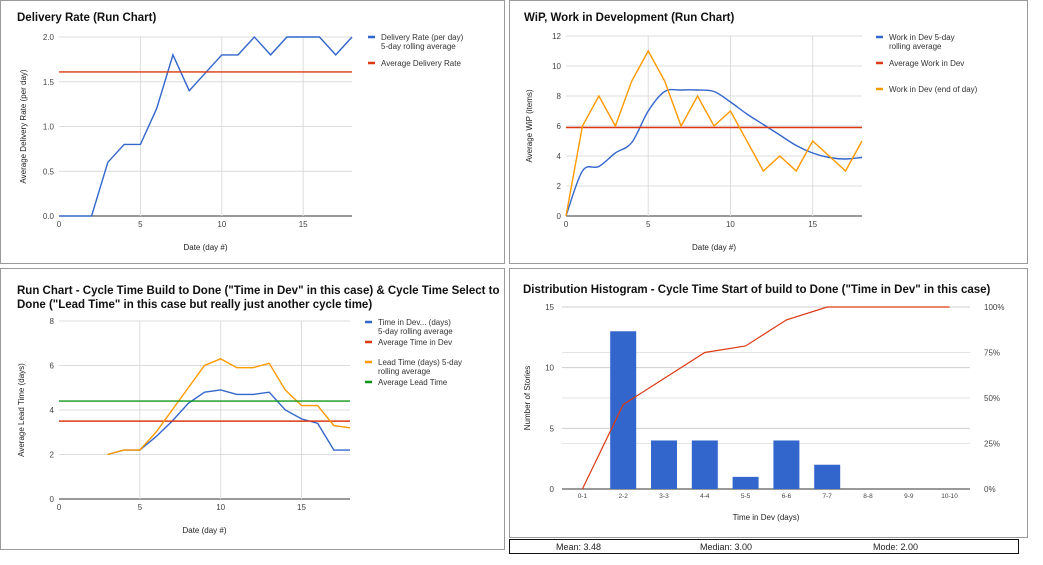  Describe the element at coordinates (529, 125) in the screenshot. I see `y-axis-label: Average WiP (items)` at that location.